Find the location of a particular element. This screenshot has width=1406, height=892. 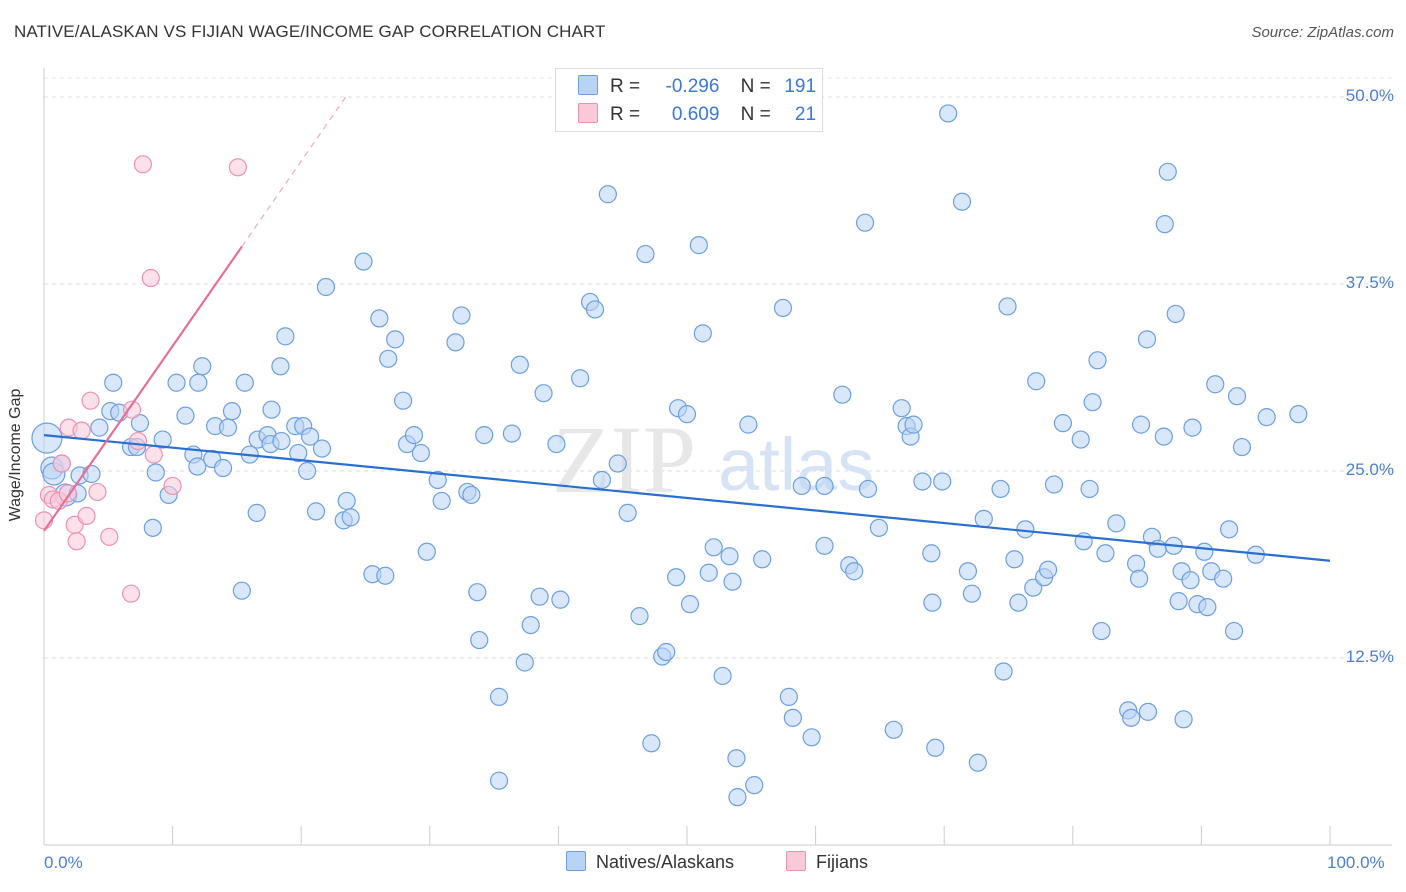

legend-label-fijians: Fijians is located at coordinates (842, 862).